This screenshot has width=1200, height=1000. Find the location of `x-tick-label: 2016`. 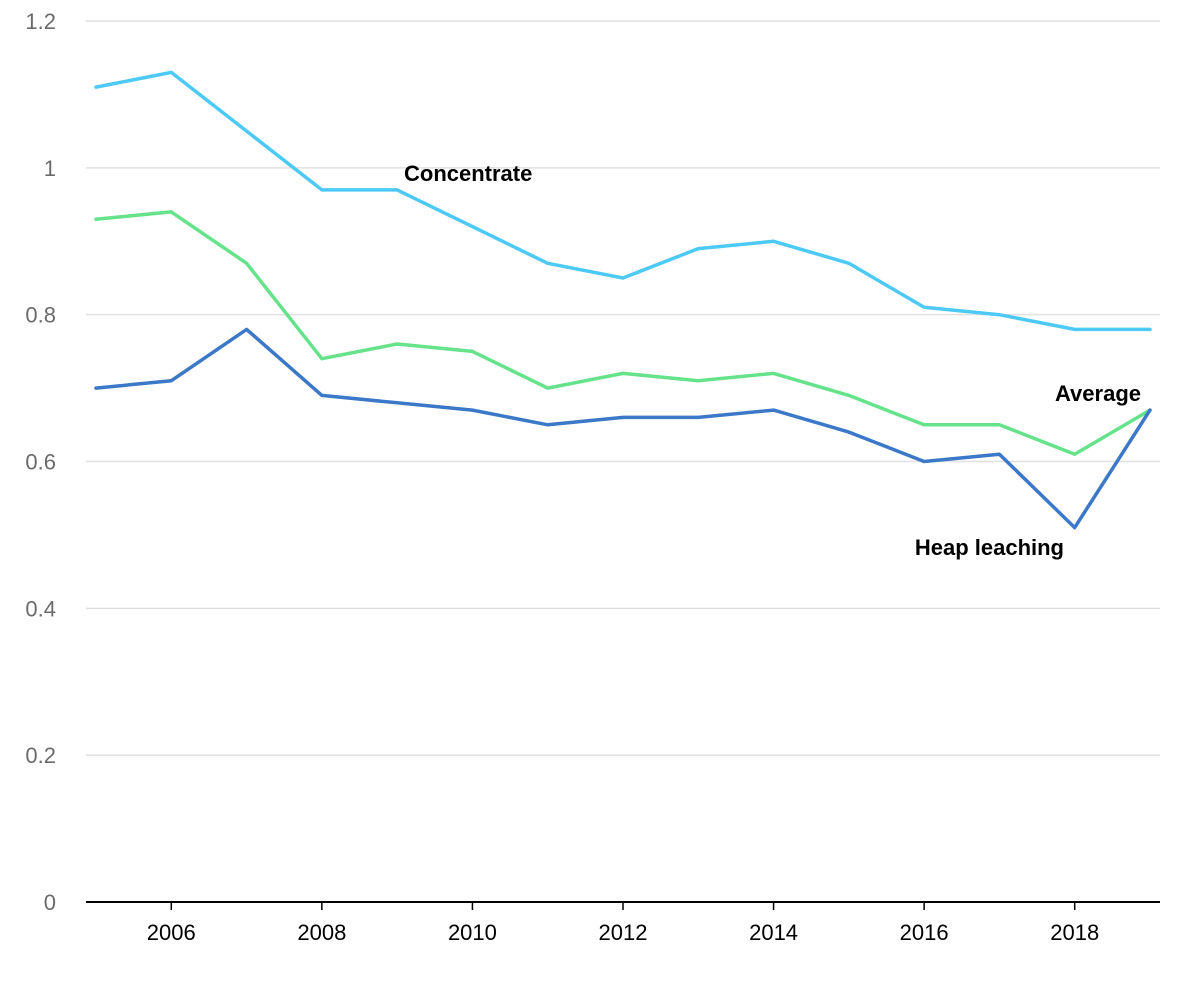

x-tick-label: 2016 is located at coordinates (924, 932).